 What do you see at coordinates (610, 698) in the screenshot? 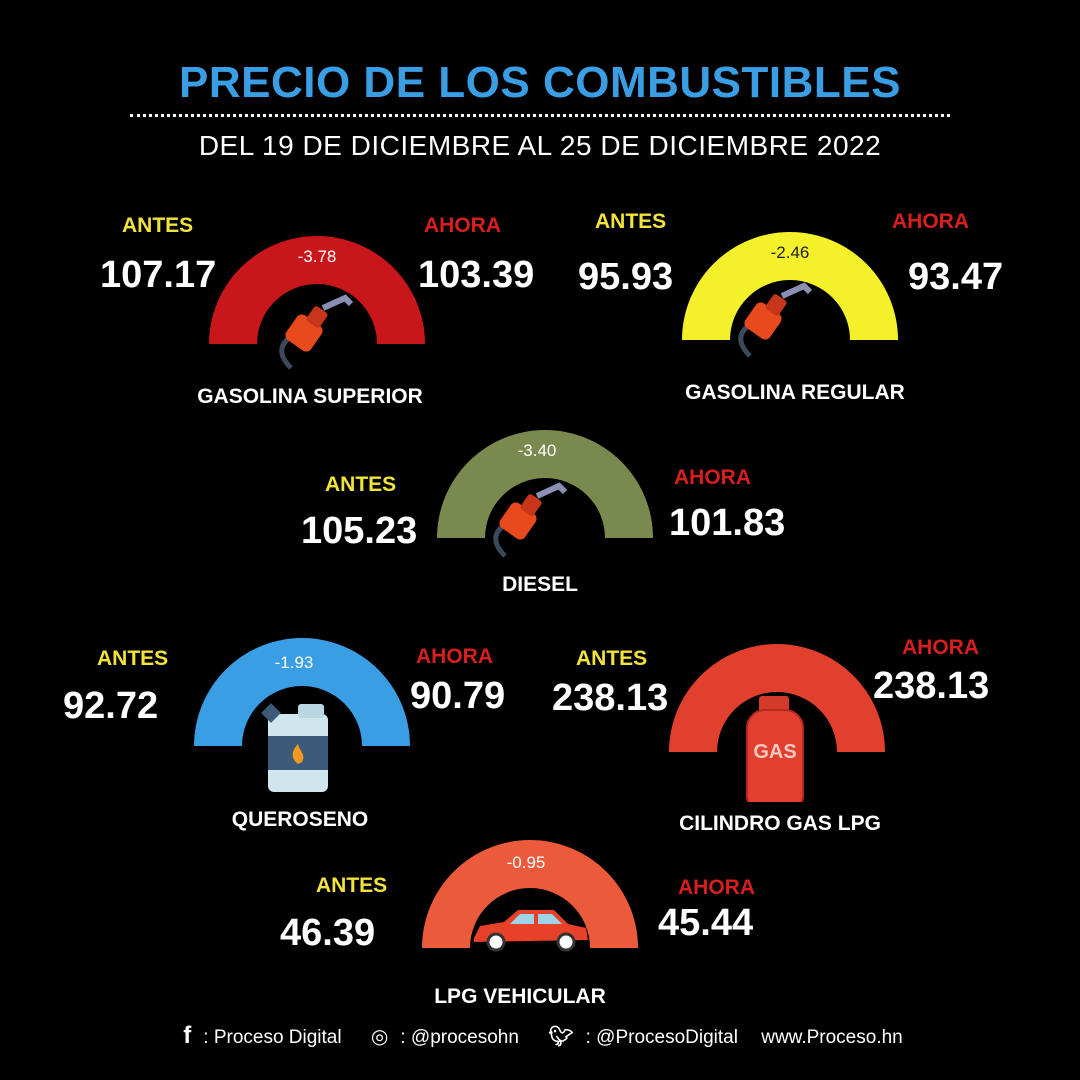
I see `antes-price: 238.13` at bounding box center [610, 698].